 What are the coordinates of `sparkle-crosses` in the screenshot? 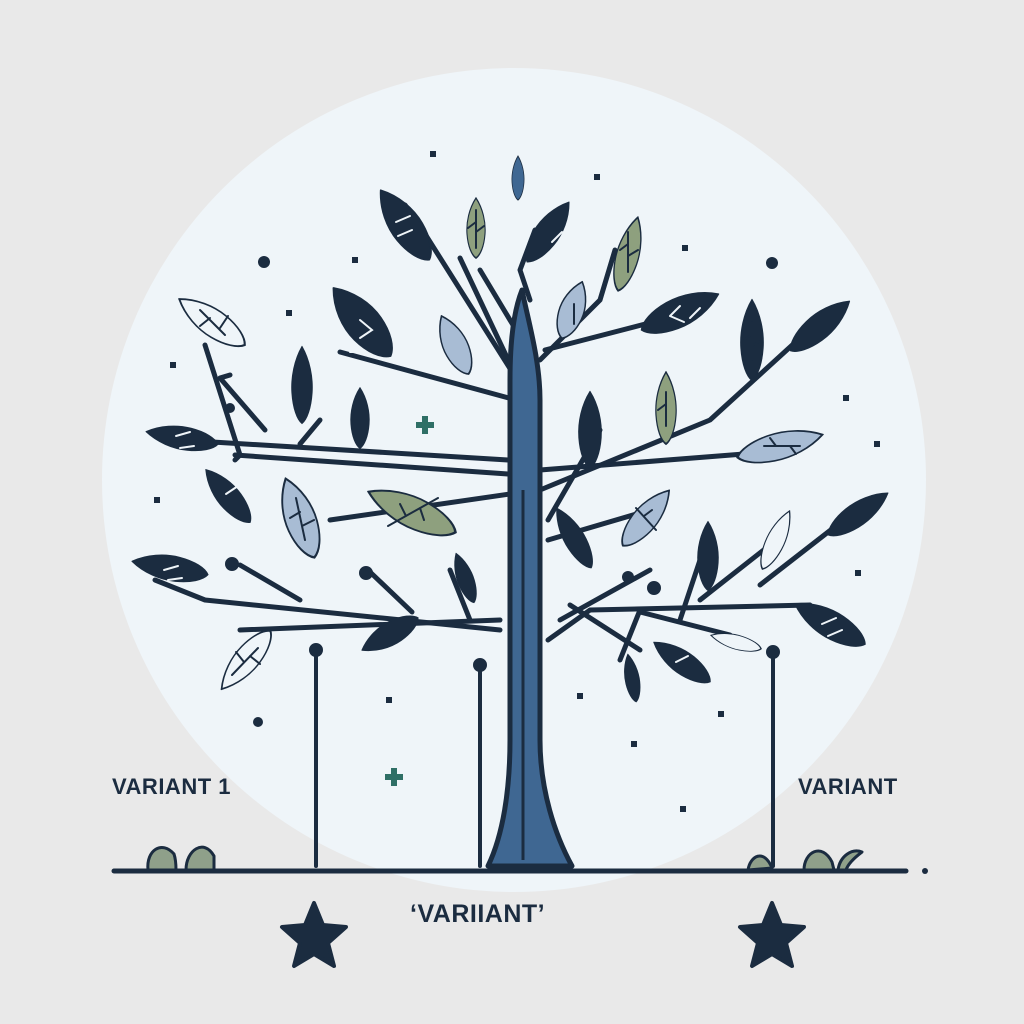 It's located at (409, 601).